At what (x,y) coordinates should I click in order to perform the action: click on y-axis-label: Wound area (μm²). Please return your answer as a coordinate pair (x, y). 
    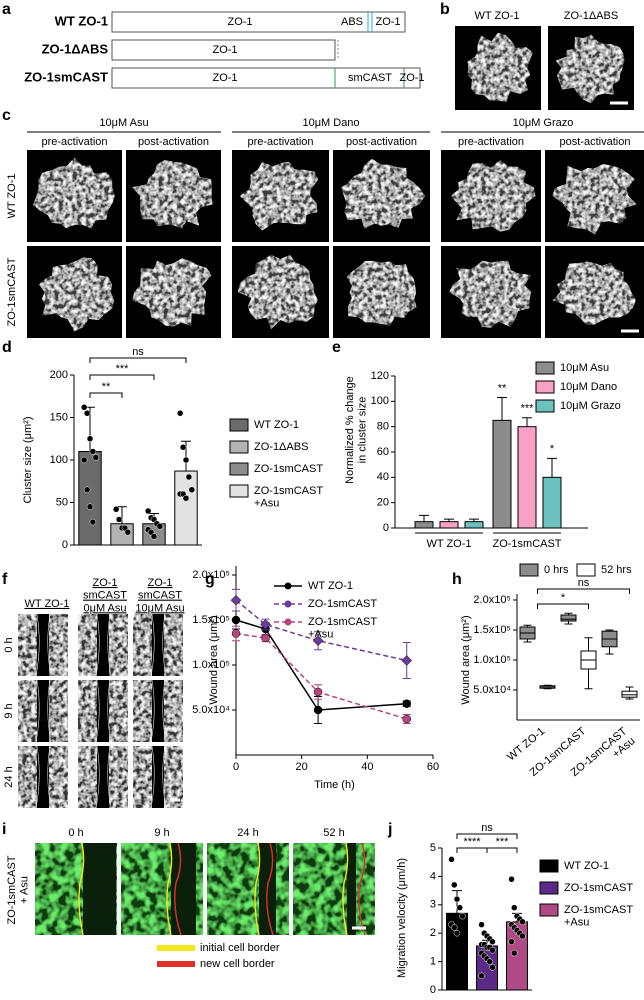
    Looking at the image, I should click on (214, 659).